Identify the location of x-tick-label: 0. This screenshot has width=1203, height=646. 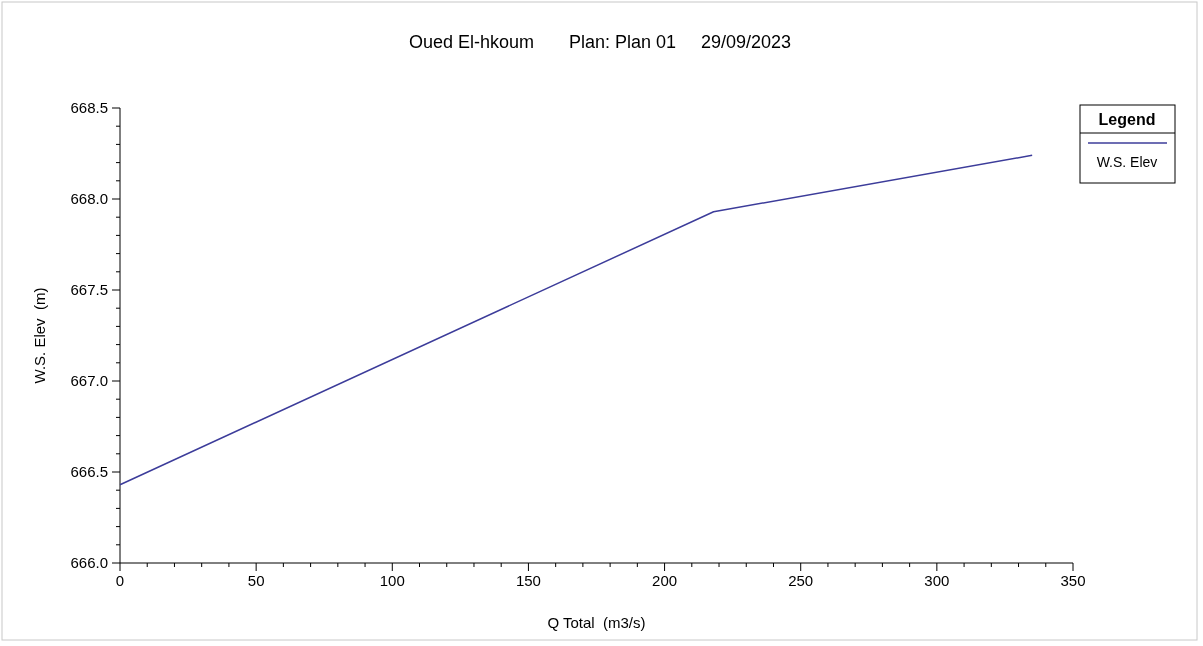
(120, 580).